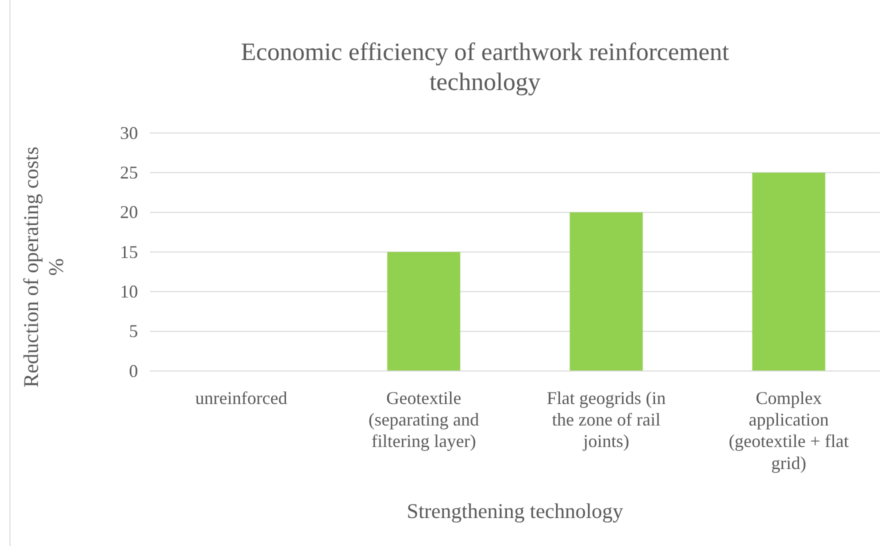 The width and height of the screenshot is (894, 546). I want to click on x-axis-title: Strengthening technology, so click(515, 511).